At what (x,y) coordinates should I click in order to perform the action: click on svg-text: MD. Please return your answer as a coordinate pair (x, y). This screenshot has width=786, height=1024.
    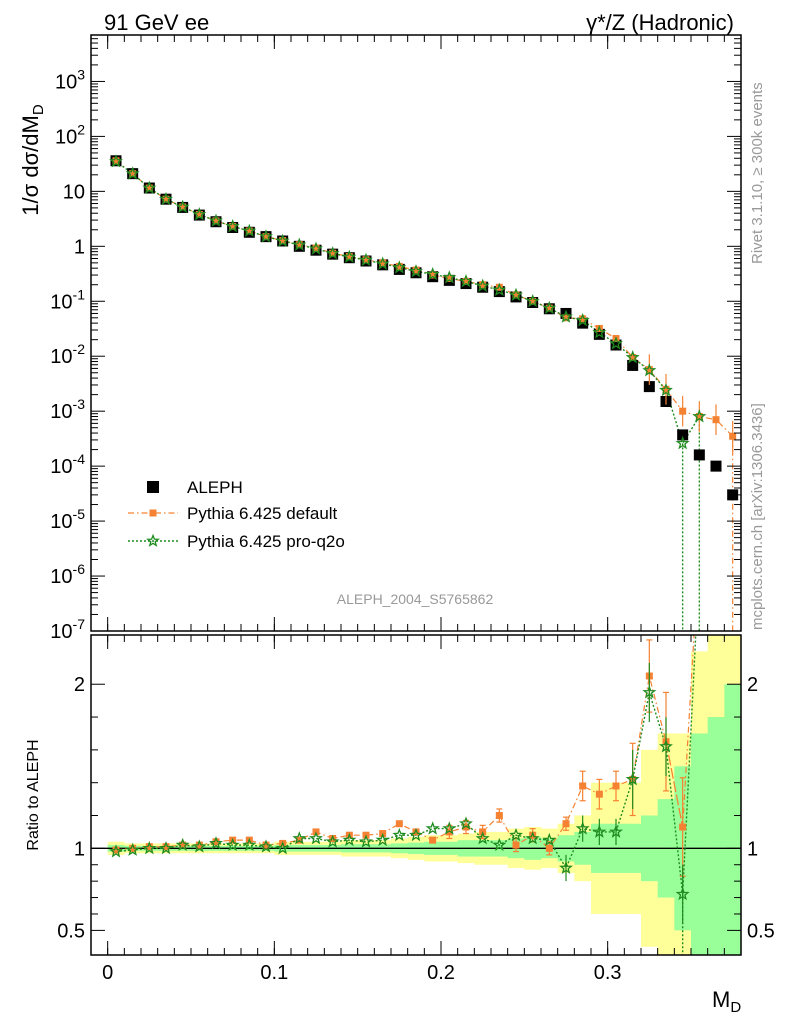
    Looking at the image, I should click on (726, 1001).